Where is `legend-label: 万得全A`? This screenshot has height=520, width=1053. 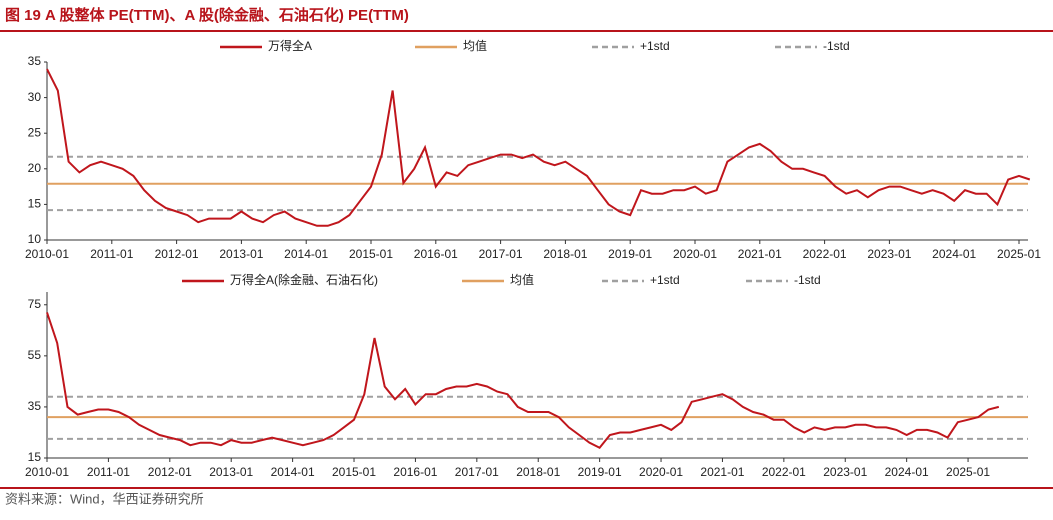
legend-label: 万得全A is located at coordinates (290, 45).